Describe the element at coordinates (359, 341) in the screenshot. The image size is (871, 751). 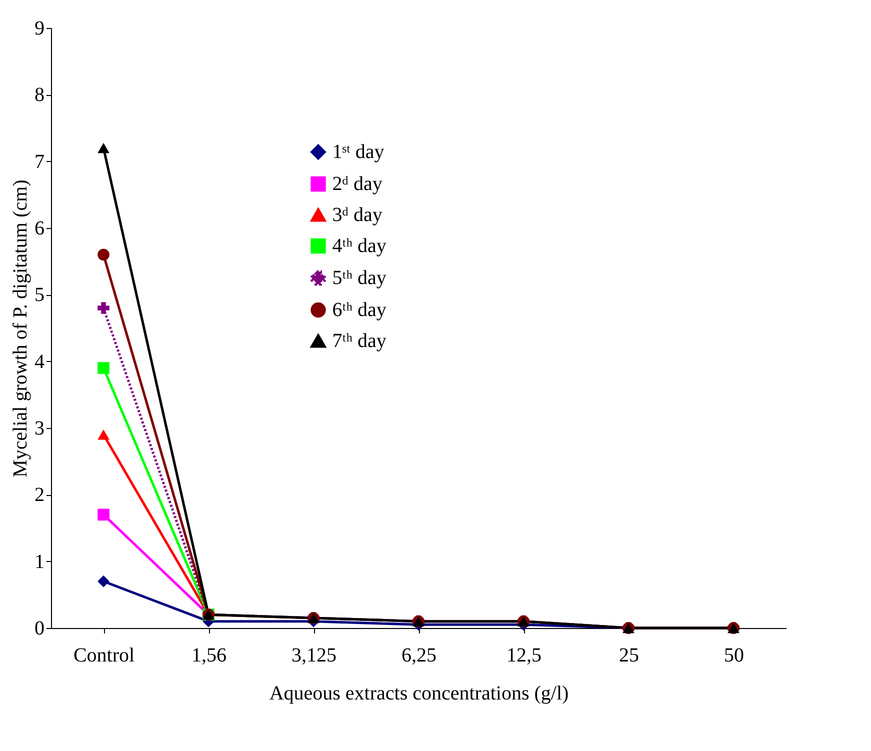
I see `legend-label: 7ᵗʰ day` at that location.